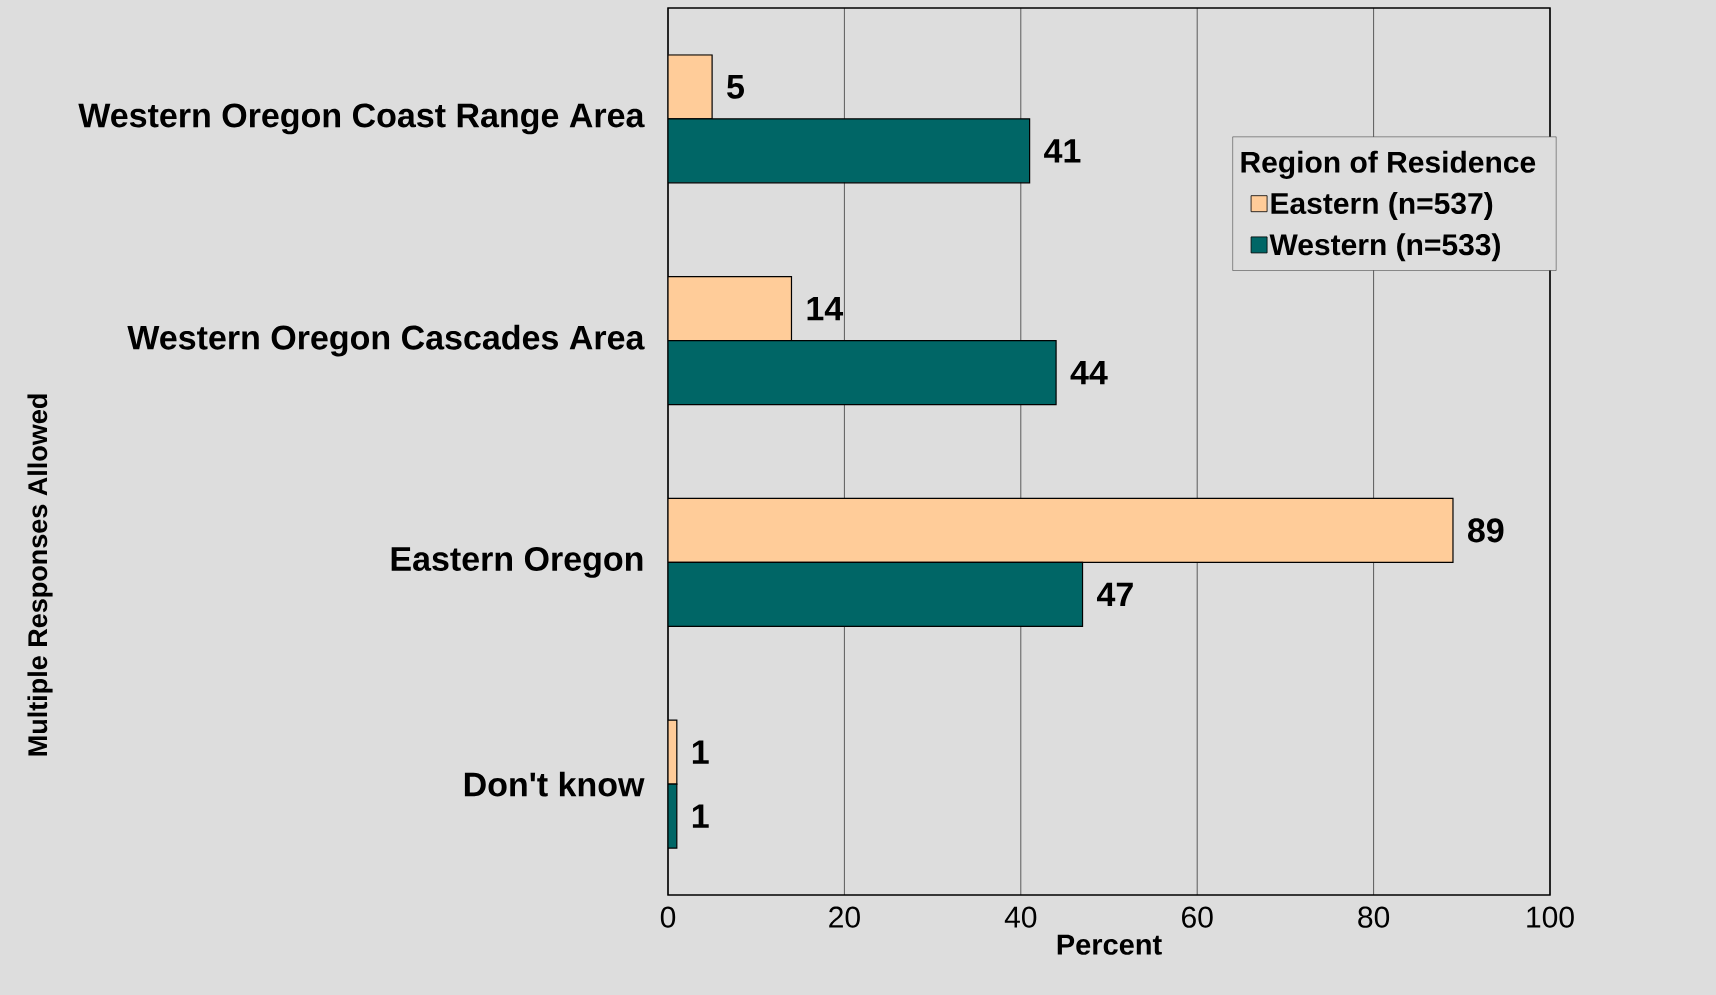 The height and width of the screenshot is (995, 1716). Describe the element at coordinates (1384, 247) in the screenshot. I see `legend-label: Western (n=533)` at that location.